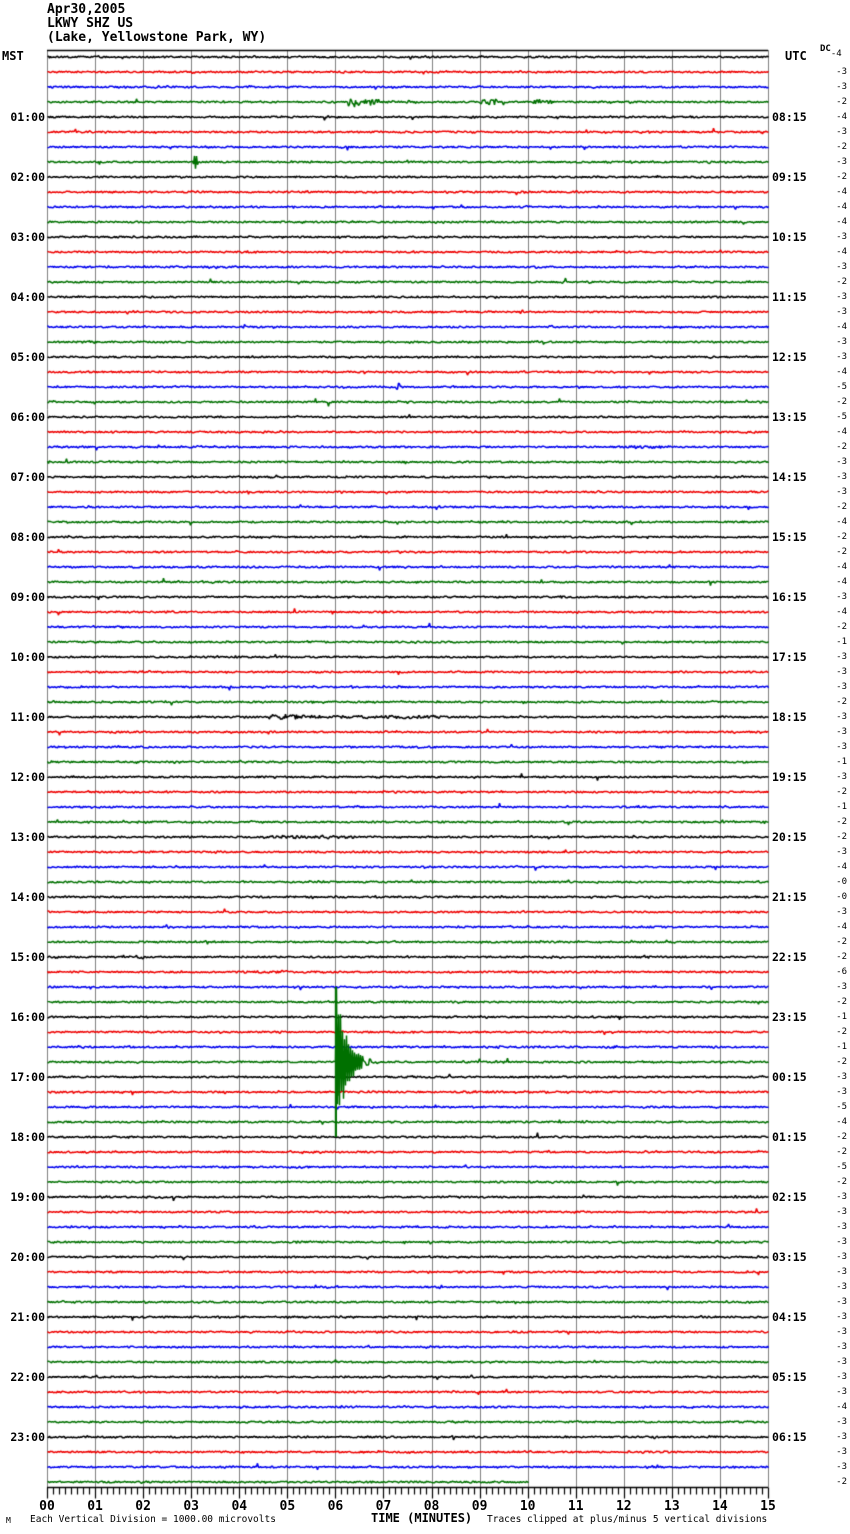  I want to click on right-time-label: 06:15, so click(789, 1437).